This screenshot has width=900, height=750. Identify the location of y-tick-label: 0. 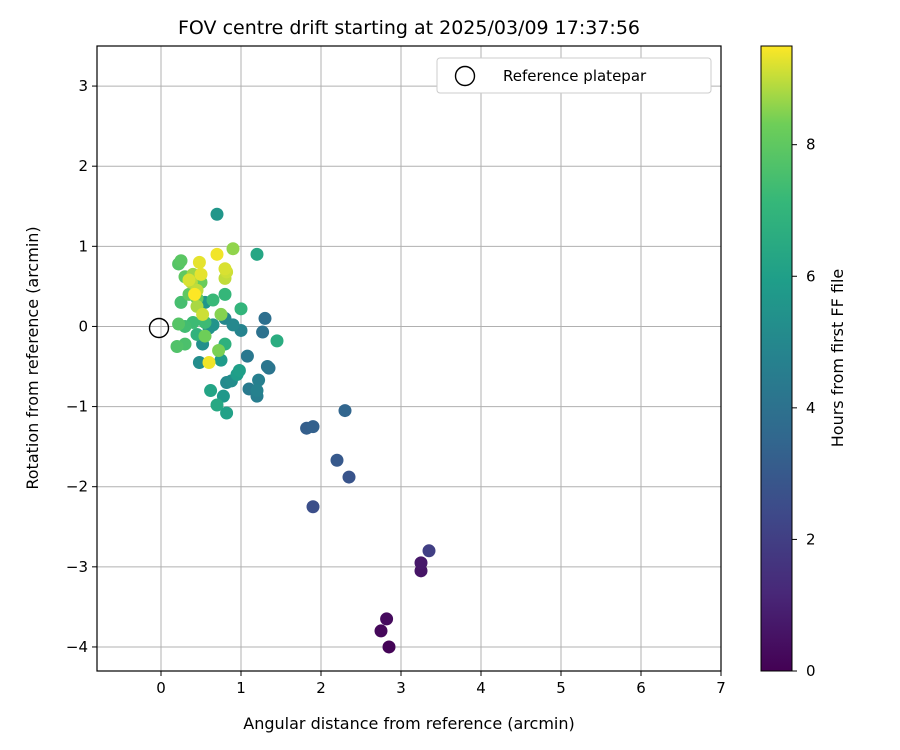
(83, 326).